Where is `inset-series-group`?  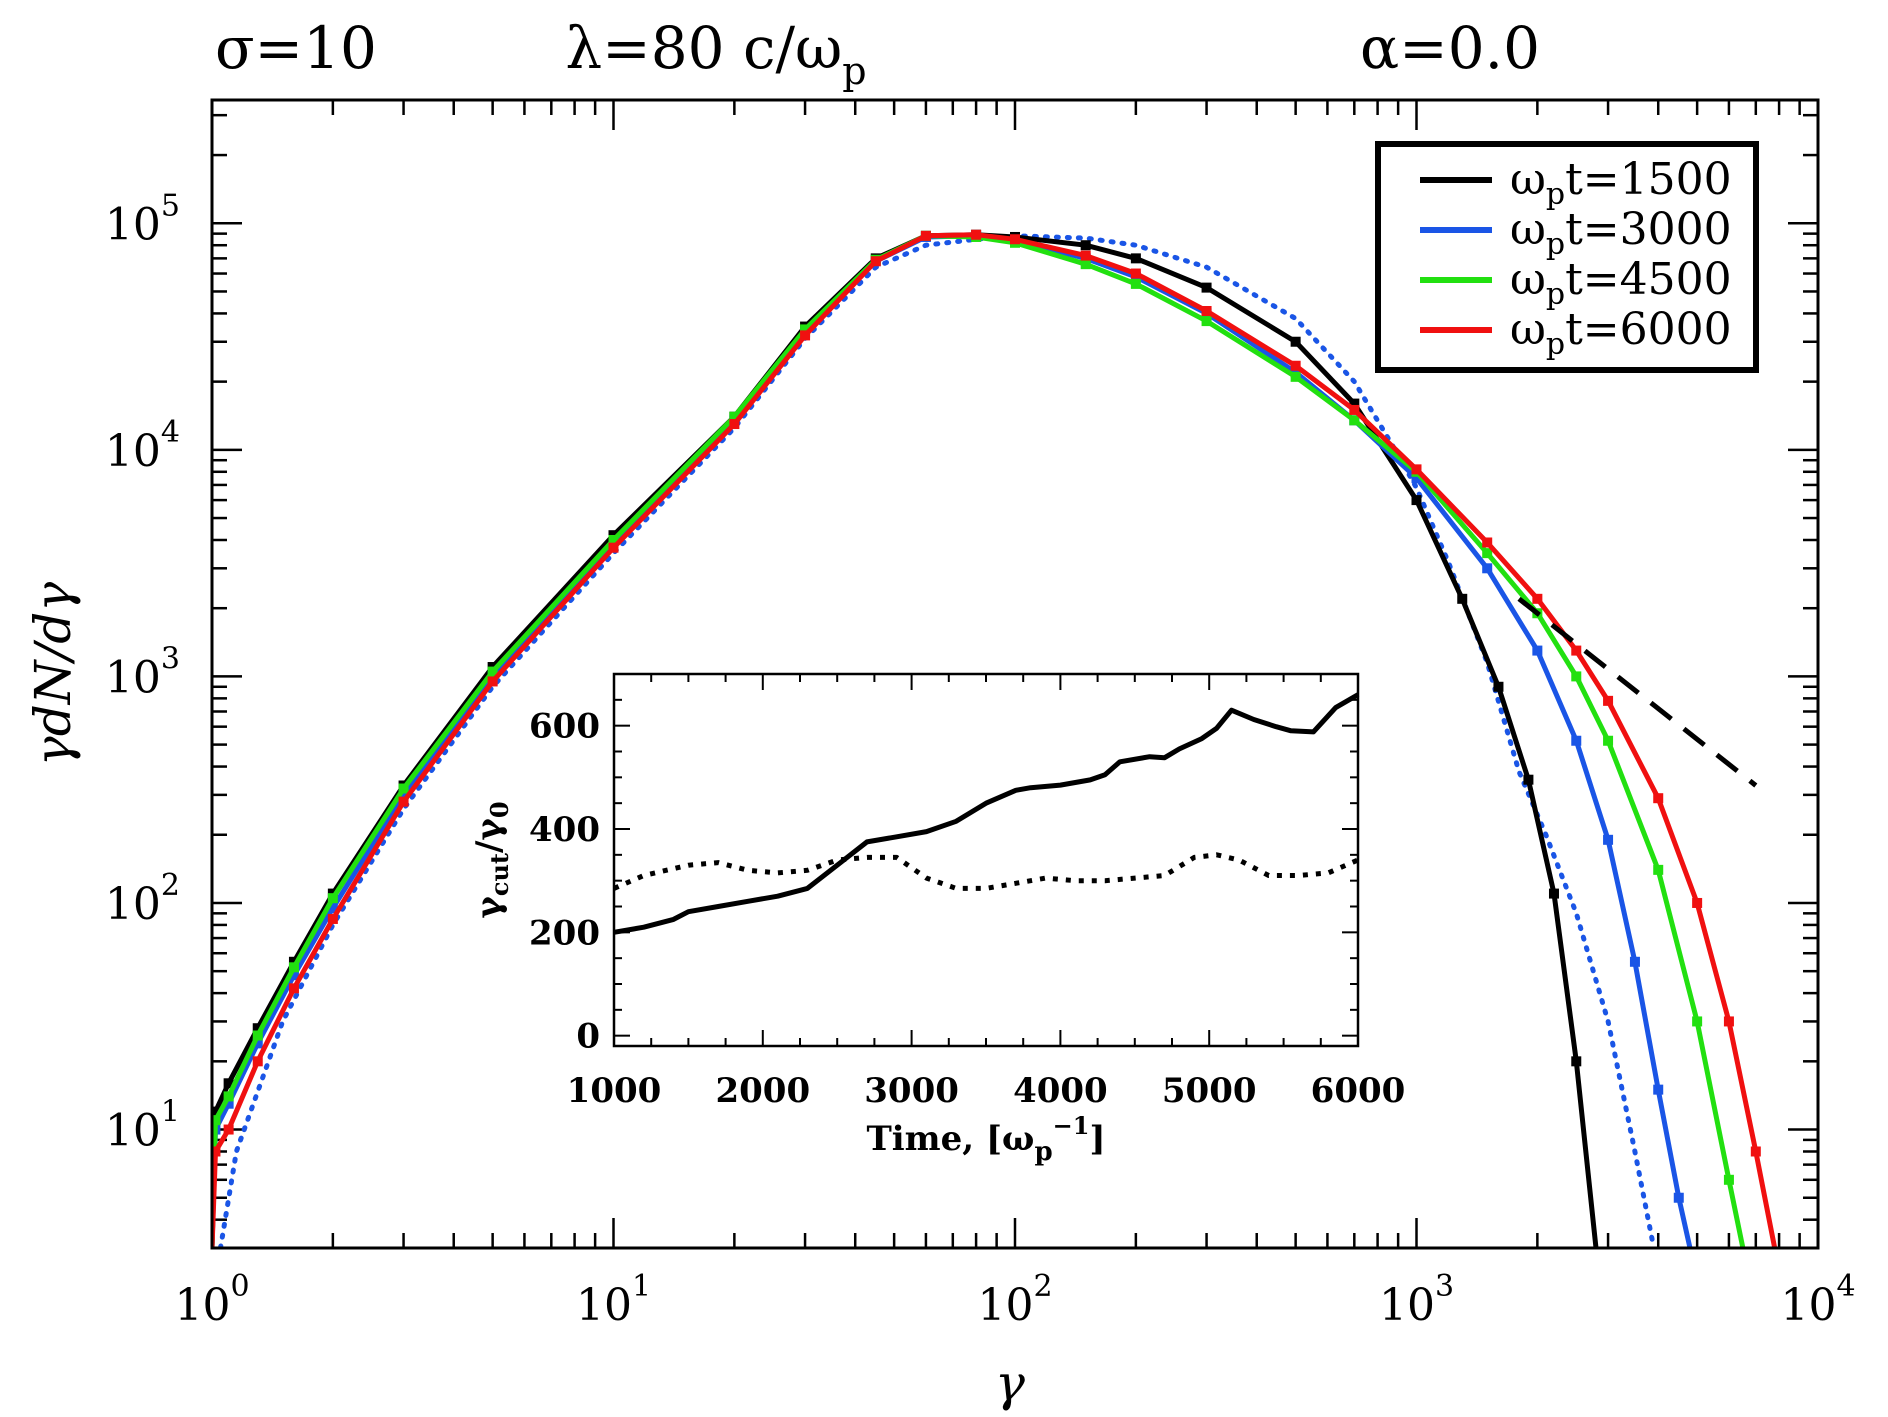 inset-series-group is located at coordinates (986, 813).